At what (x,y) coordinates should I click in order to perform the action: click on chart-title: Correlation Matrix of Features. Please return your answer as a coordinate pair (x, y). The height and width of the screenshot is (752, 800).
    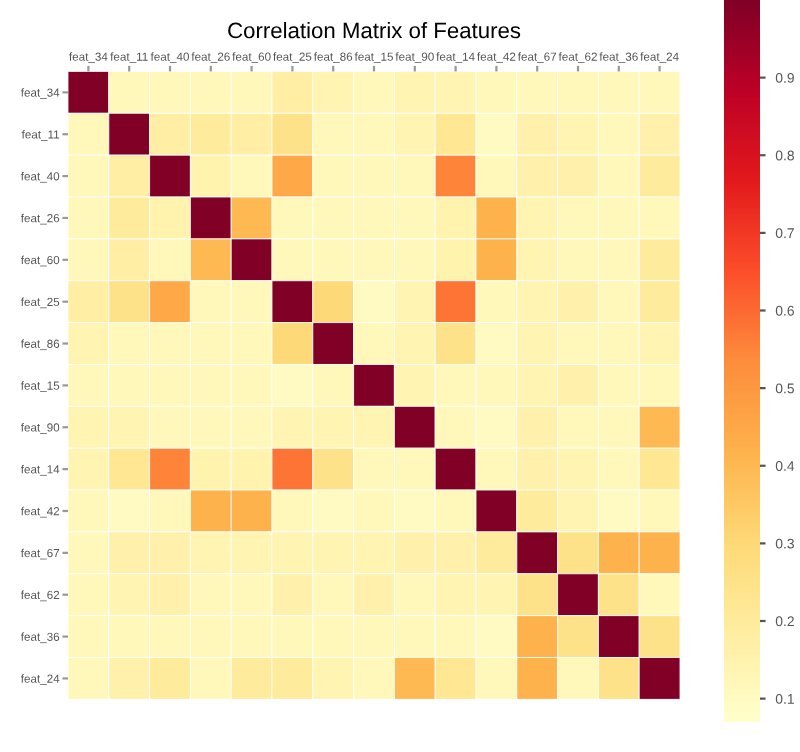
    Looking at the image, I should click on (374, 30).